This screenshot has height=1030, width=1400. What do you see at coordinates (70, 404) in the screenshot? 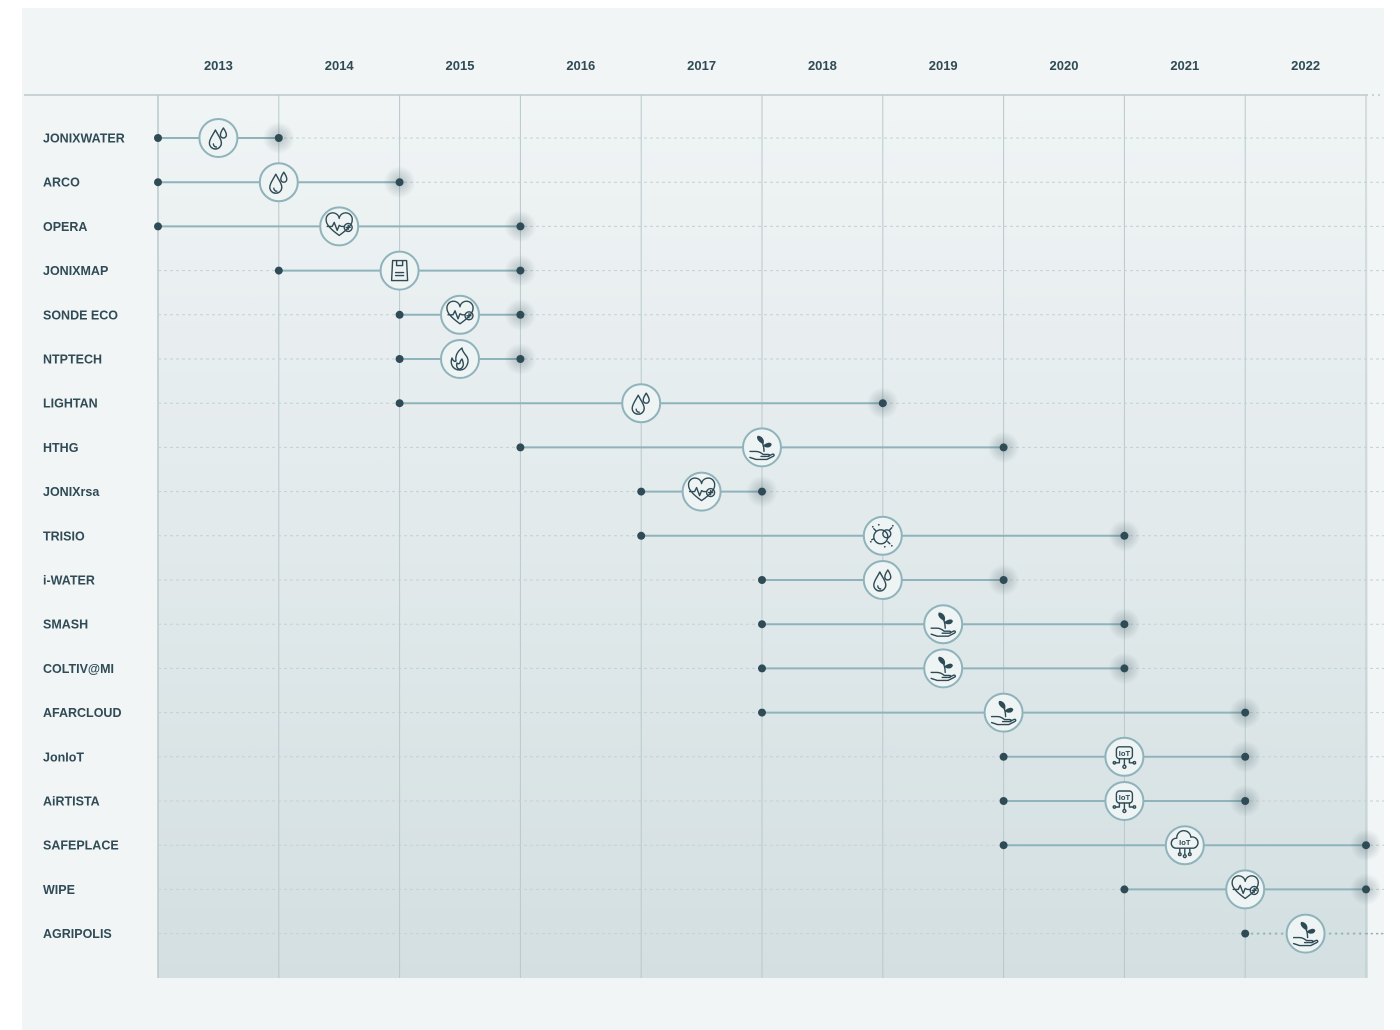
I see `project-label: LIGHTAN` at bounding box center [70, 404].